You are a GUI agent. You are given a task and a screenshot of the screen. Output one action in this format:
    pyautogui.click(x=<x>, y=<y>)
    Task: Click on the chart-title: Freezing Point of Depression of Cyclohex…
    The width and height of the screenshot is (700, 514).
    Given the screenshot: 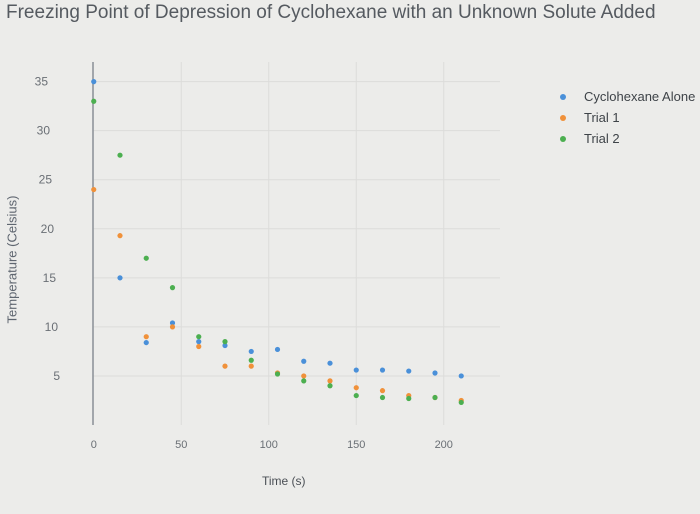 What is the action you would take?
    pyautogui.click(x=331, y=12)
    